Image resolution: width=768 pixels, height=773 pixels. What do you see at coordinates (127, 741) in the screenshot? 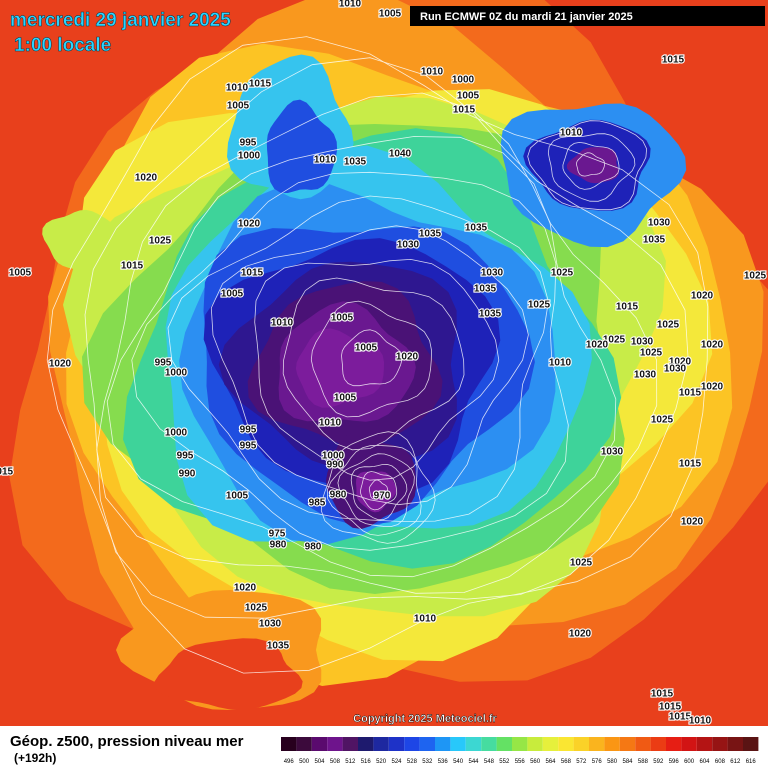
I see `legend-title: Géop. z500, pression niveau mer` at bounding box center [127, 741].